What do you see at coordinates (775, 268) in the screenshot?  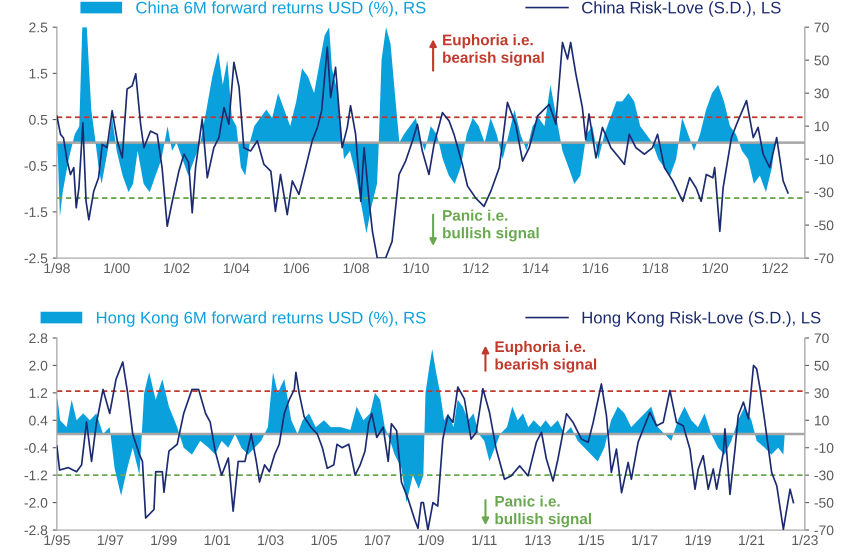 I see `x-tick-label: 1/22` at bounding box center [775, 268].